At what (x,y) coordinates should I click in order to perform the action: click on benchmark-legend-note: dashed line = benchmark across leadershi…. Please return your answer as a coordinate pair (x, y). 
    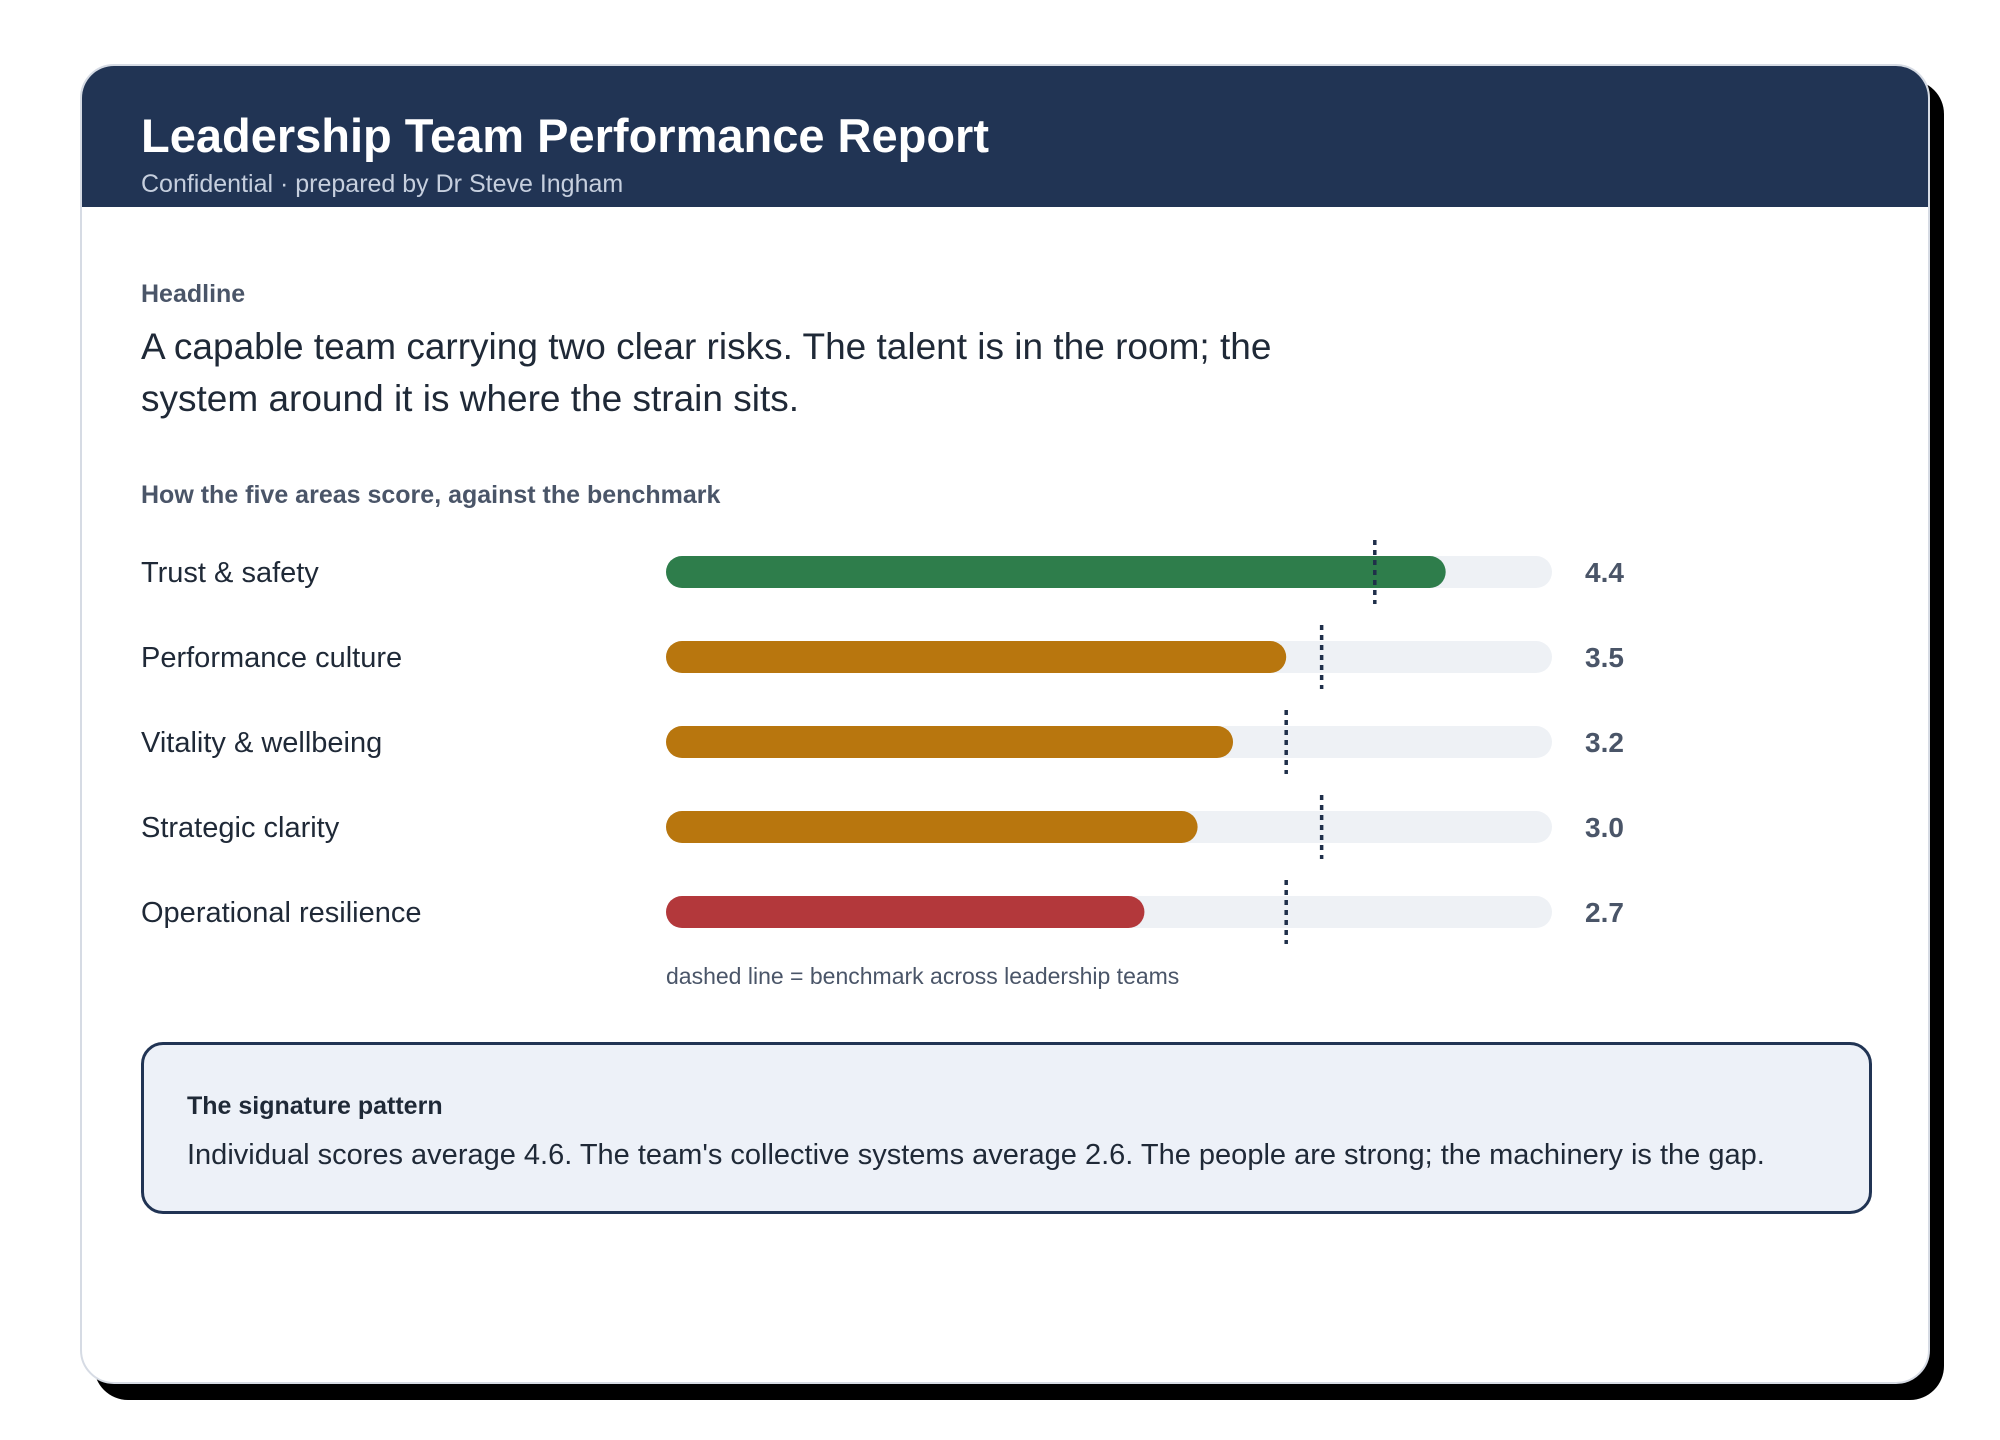
    Looking at the image, I should click on (922, 976).